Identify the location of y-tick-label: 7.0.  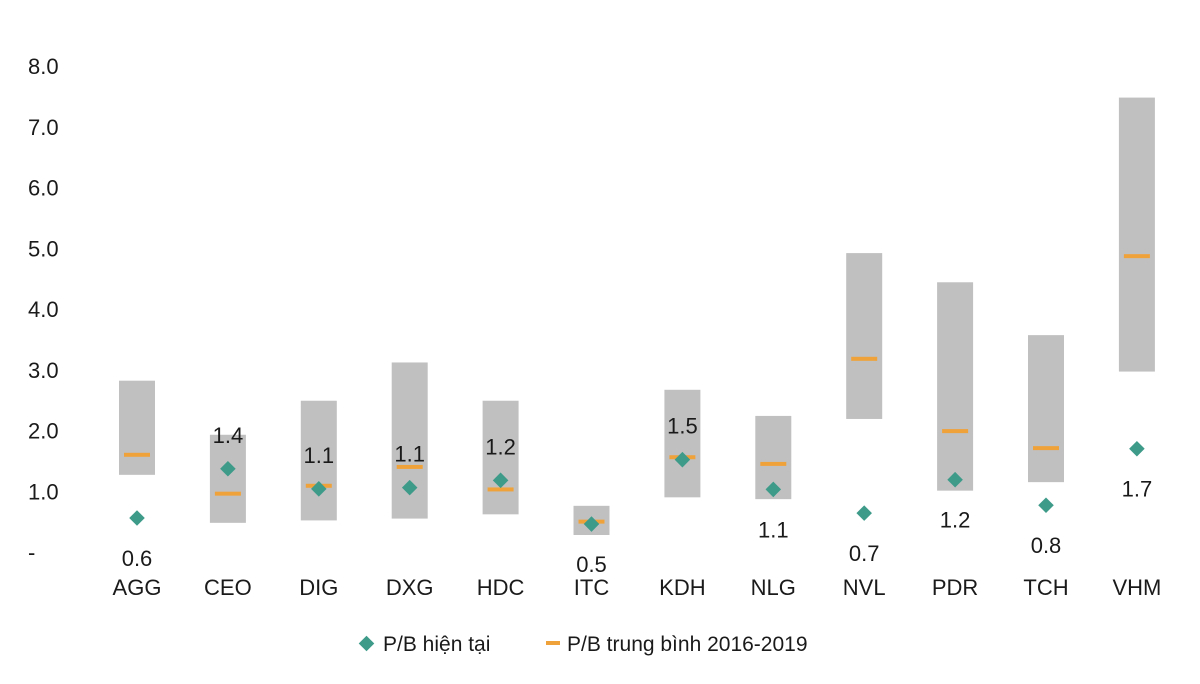
(43, 127).